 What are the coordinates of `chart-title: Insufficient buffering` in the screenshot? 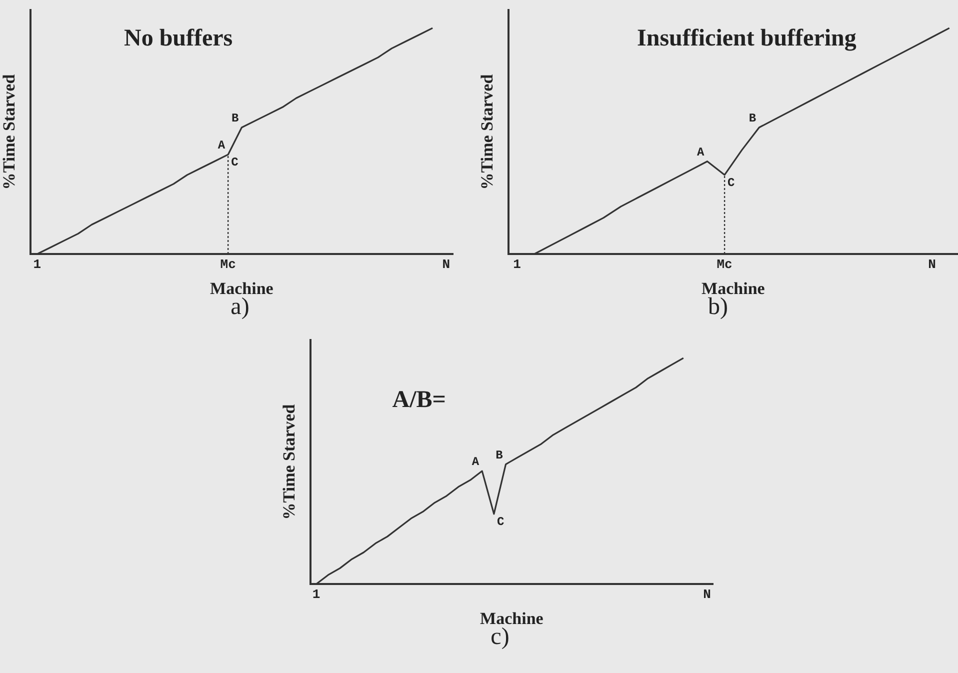 It's located at (746, 38).